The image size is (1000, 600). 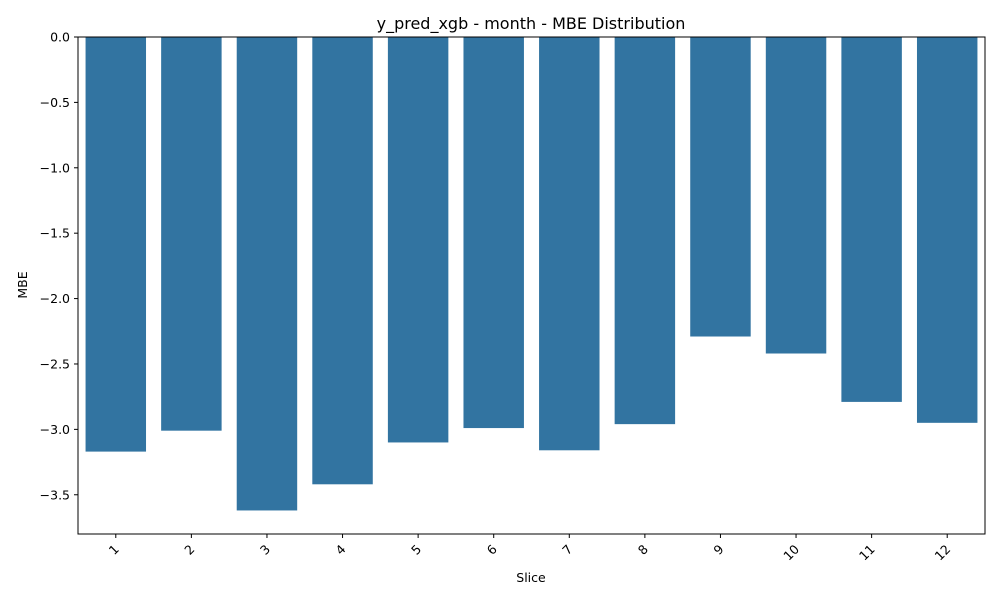 I want to click on x-tick-label: 1, so click(x=114, y=550).